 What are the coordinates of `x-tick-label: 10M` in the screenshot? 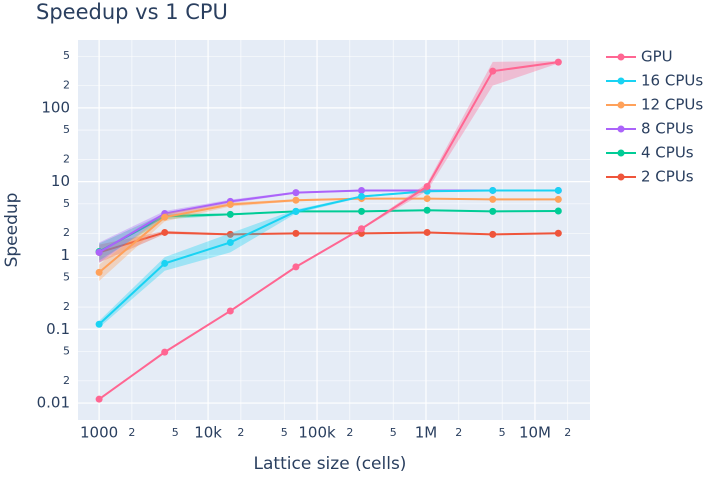 It's located at (535, 433).